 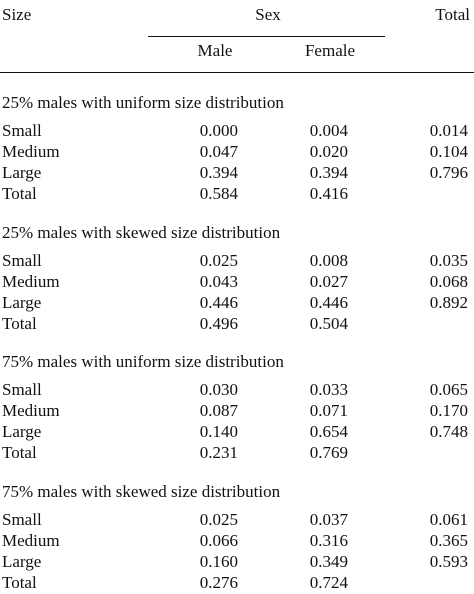 I want to click on cell-value: 0.796, so click(x=448, y=172).